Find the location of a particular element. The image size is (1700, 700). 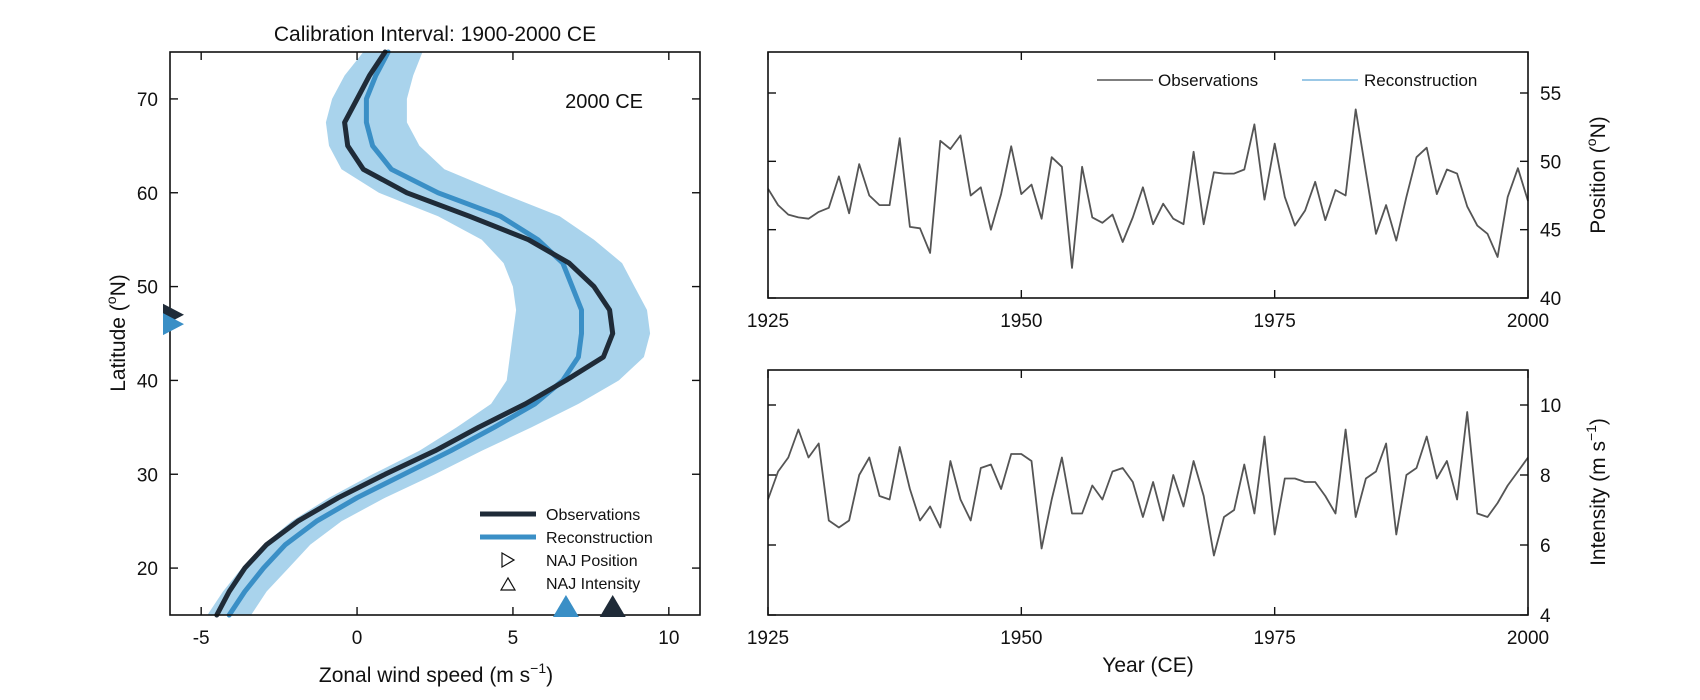

intensity-x-axis-label: Year (CE) is located at coordinates (1147, 665).